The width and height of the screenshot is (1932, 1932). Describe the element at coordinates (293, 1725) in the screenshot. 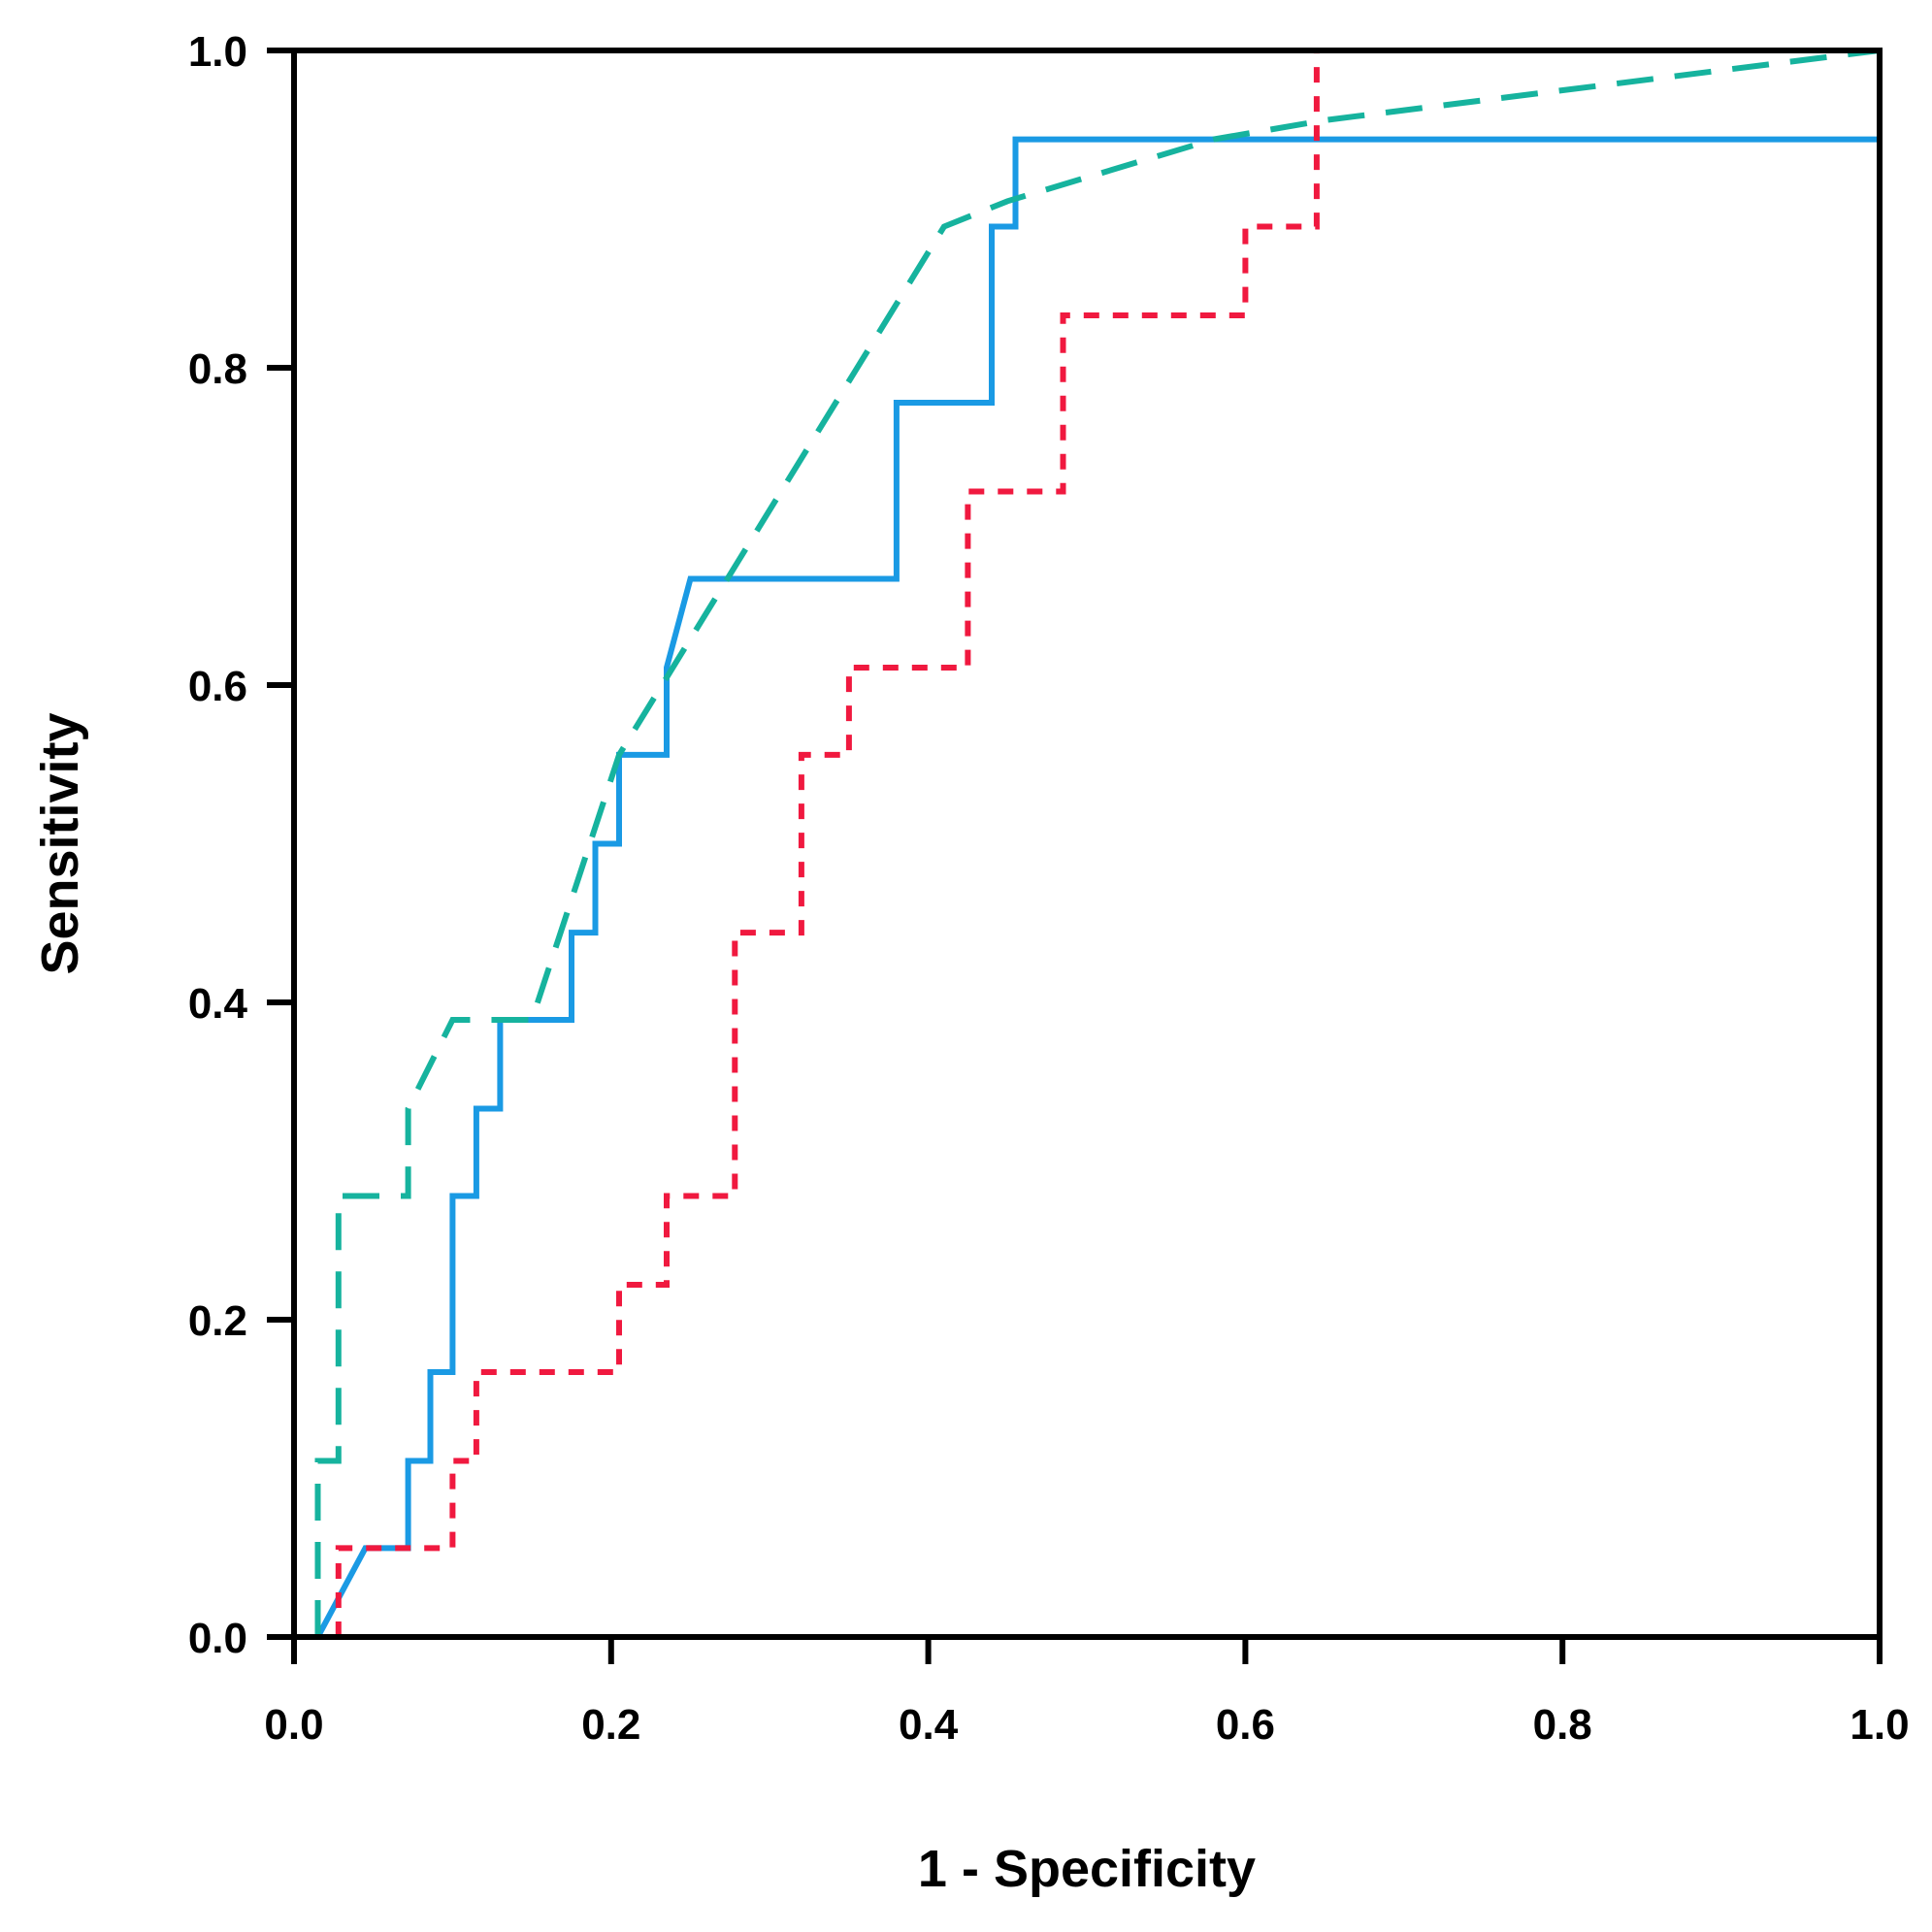

I see `x-tick-label: 0.0` at that location.